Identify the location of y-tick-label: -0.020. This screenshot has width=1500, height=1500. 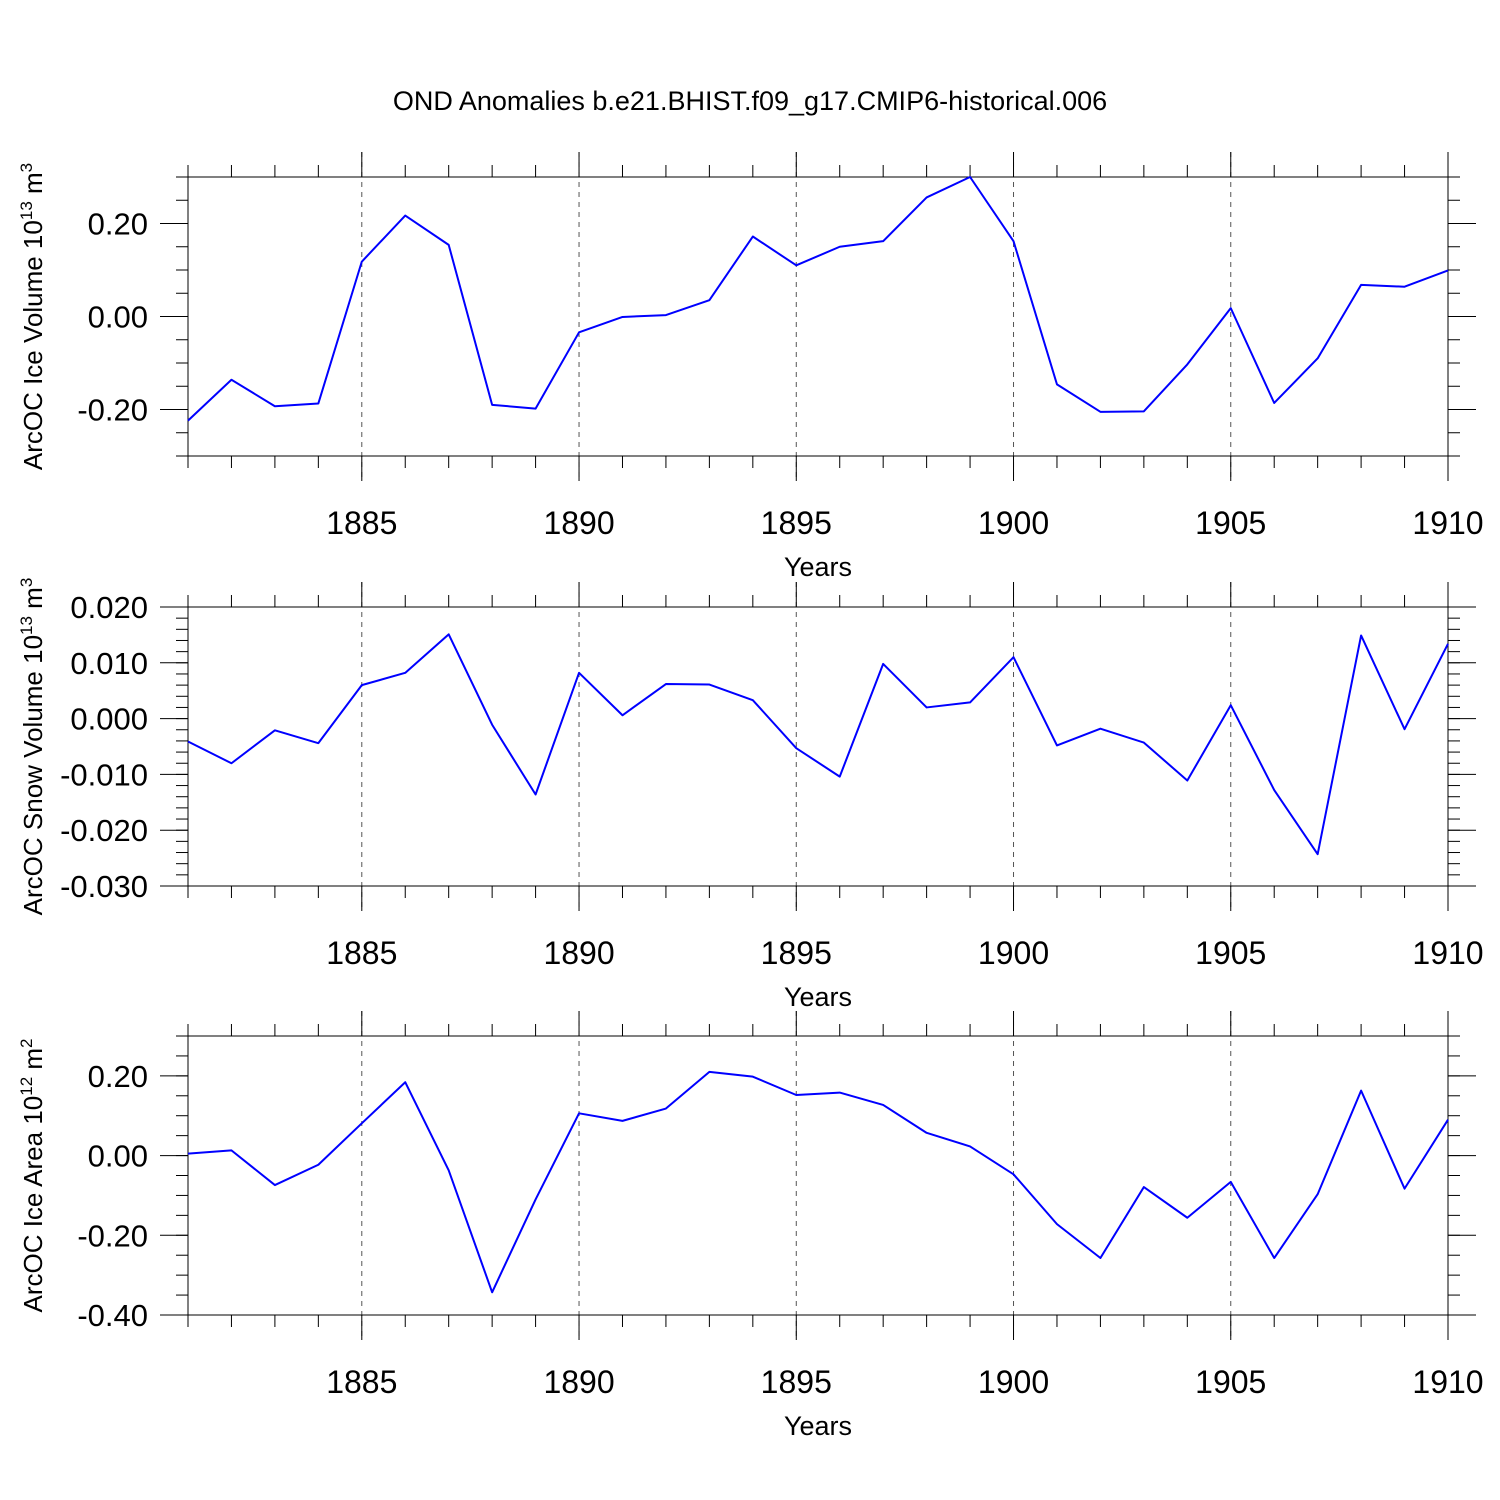
(104, 830).